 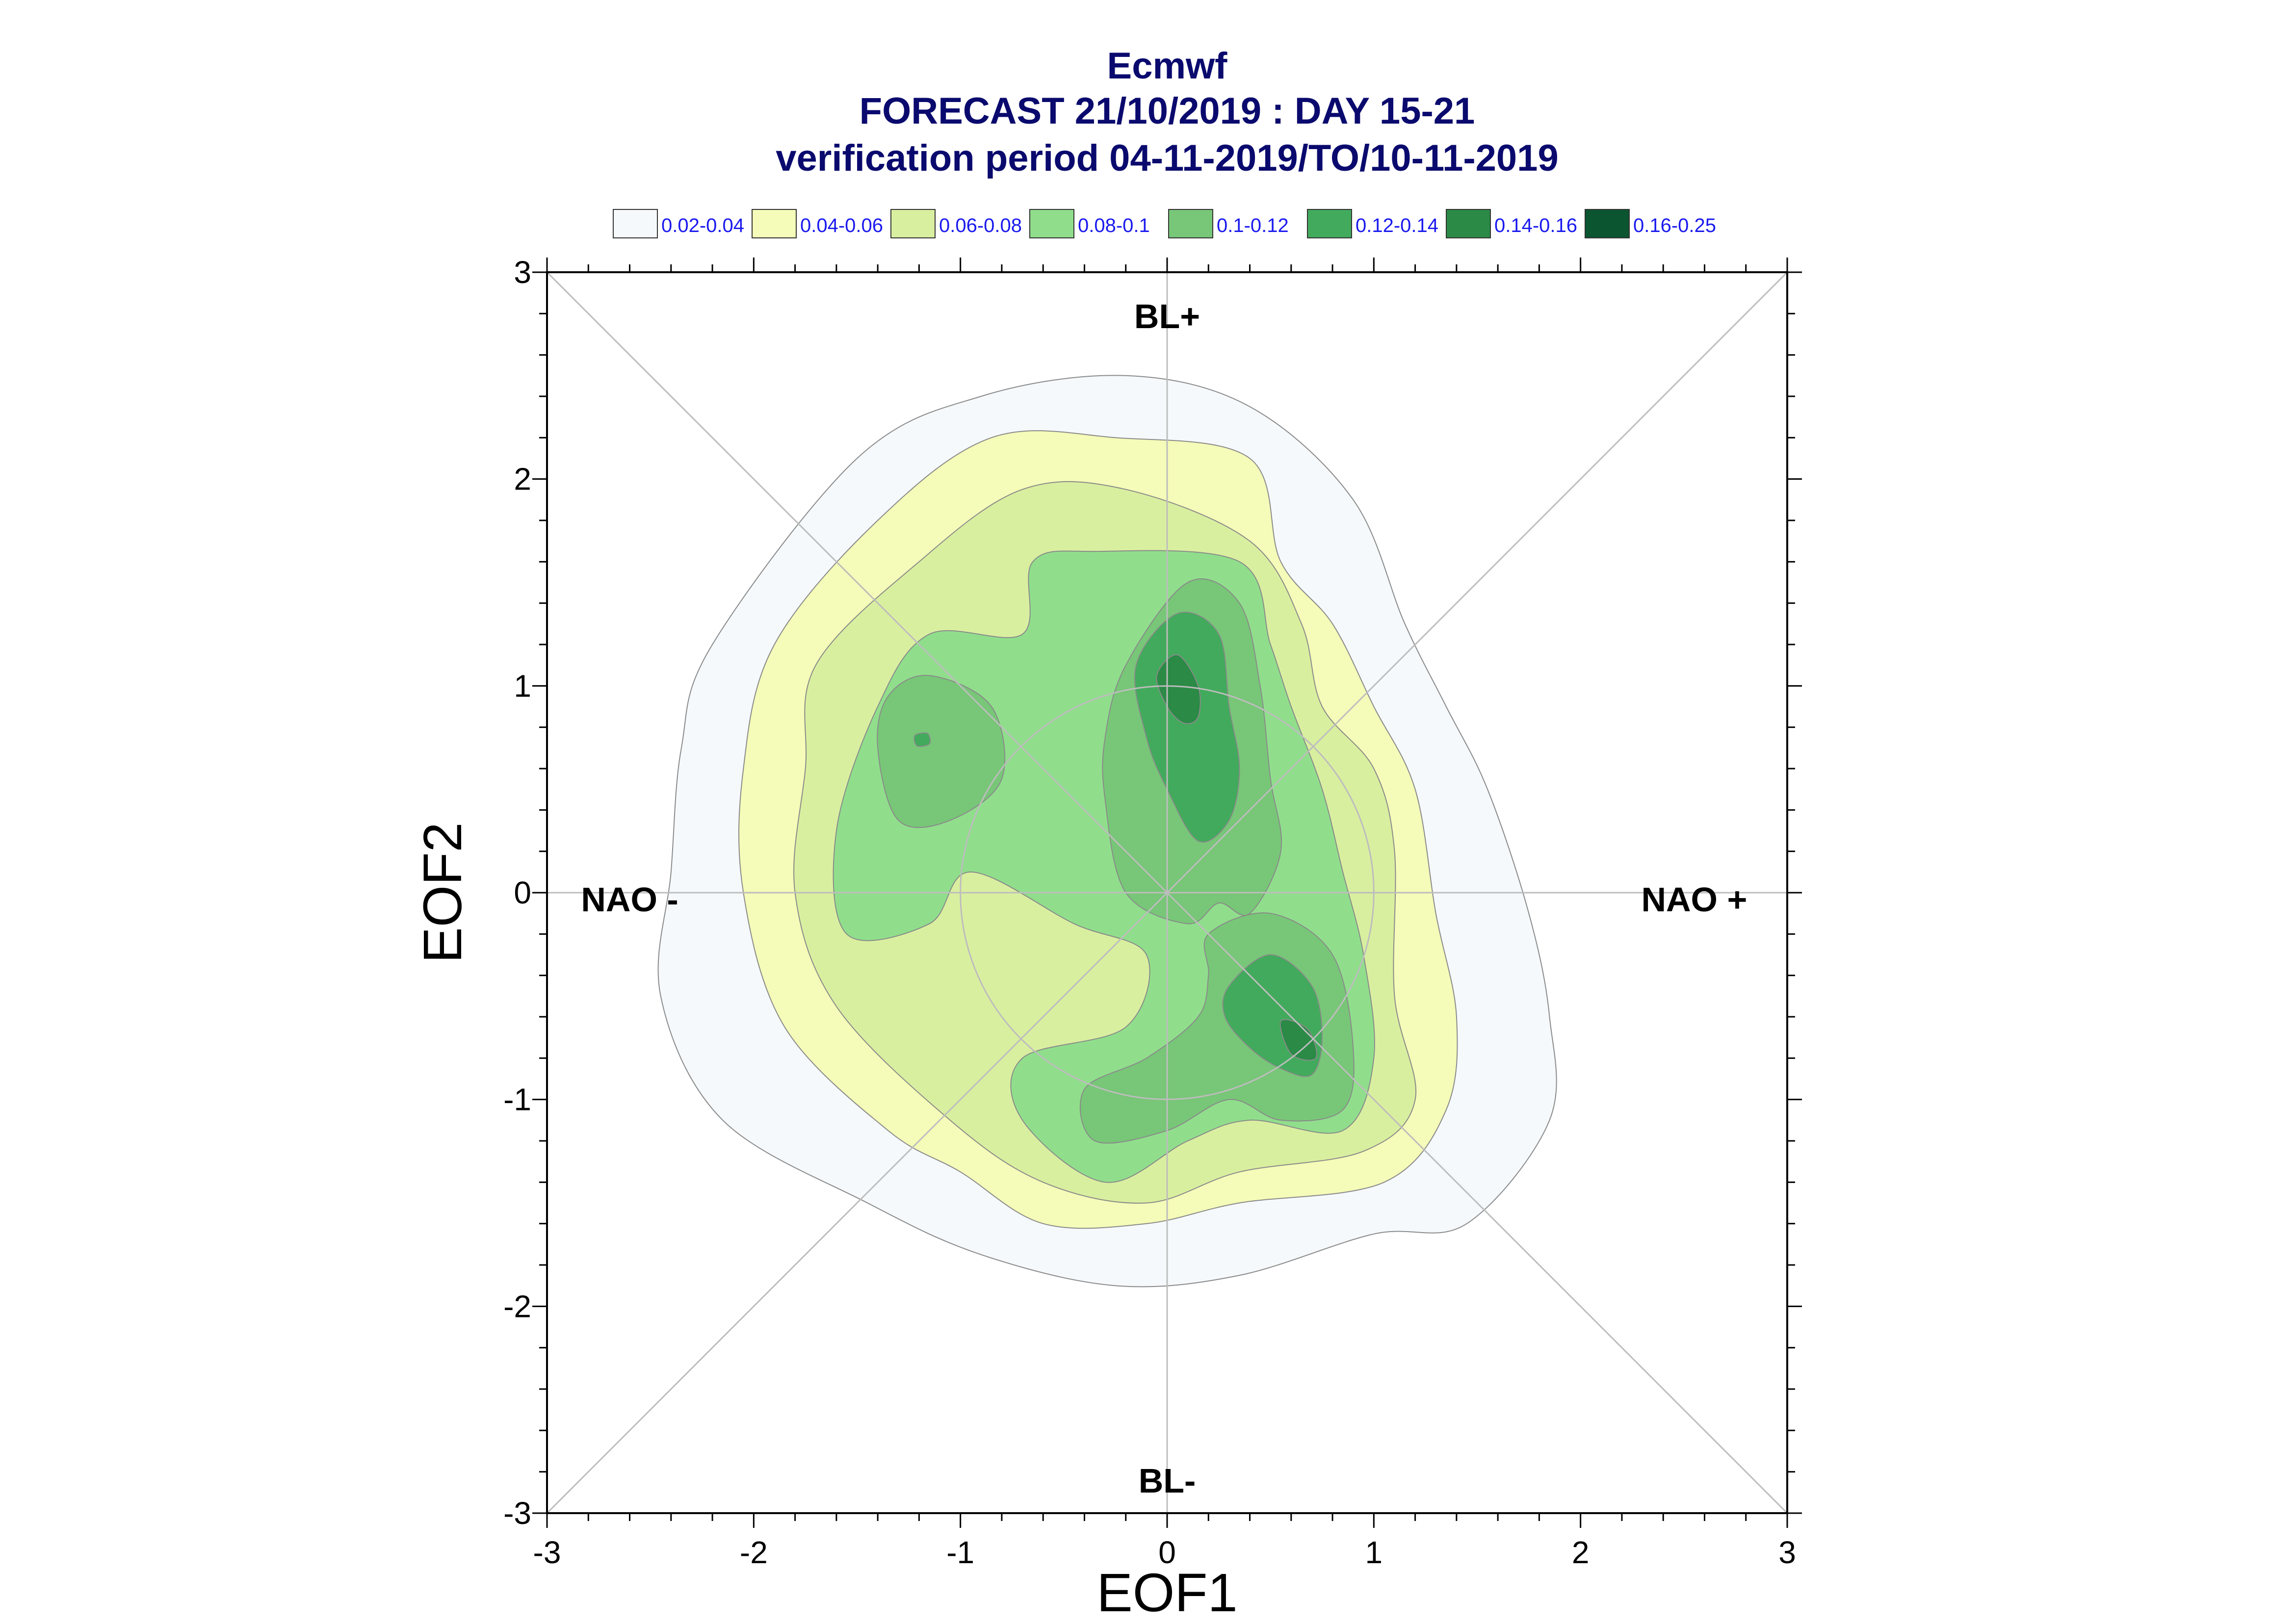 What do you see at coordinates (922, 739) in the screenshot?
I see `contour-0.12-0.14-9` at bounding box center [922, 739].